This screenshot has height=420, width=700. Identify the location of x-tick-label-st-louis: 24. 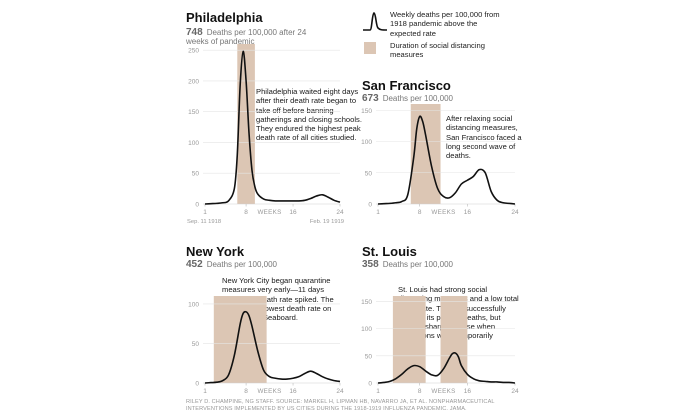
(515, 391).